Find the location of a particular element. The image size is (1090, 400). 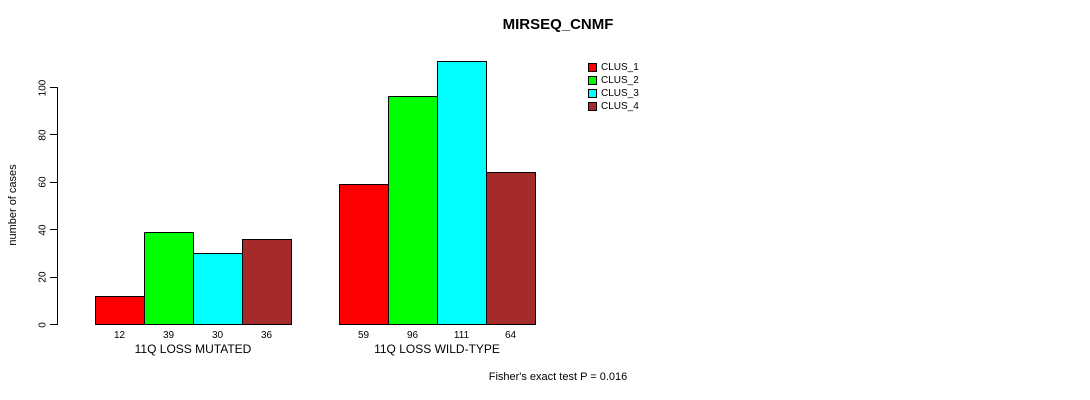

bar-clus_1-group1 is located at coordinates (120, 310).